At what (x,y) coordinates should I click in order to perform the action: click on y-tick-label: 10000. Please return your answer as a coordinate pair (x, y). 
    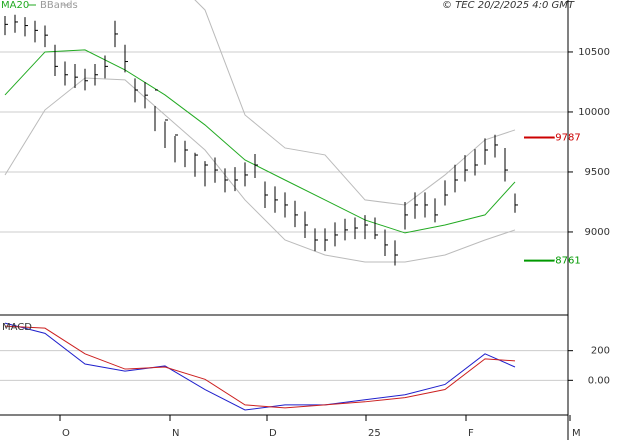
    Looking at the image, I should click on (594, 112).